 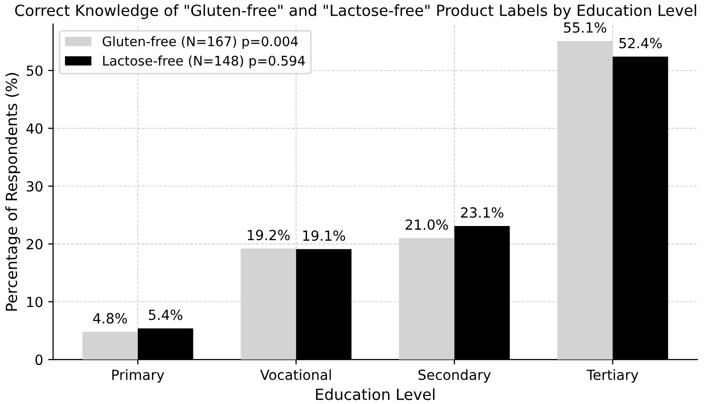 What do you see at coordinates (324, 235) in the screenshot?
I see `data-label: 19.1%` at bounding box center [324, 235].